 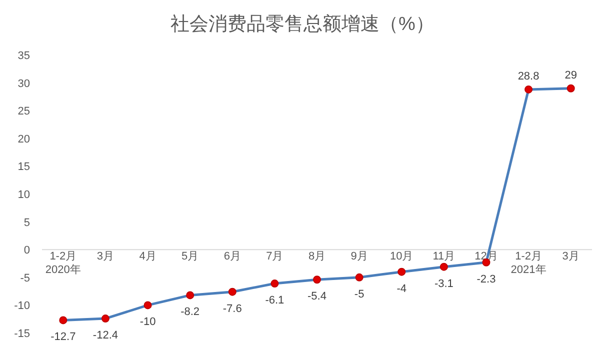 What do you see at coordinates (22, 306) in the screenshot?
I see `y-tick-label: -10` at bounding box center [22, 306].